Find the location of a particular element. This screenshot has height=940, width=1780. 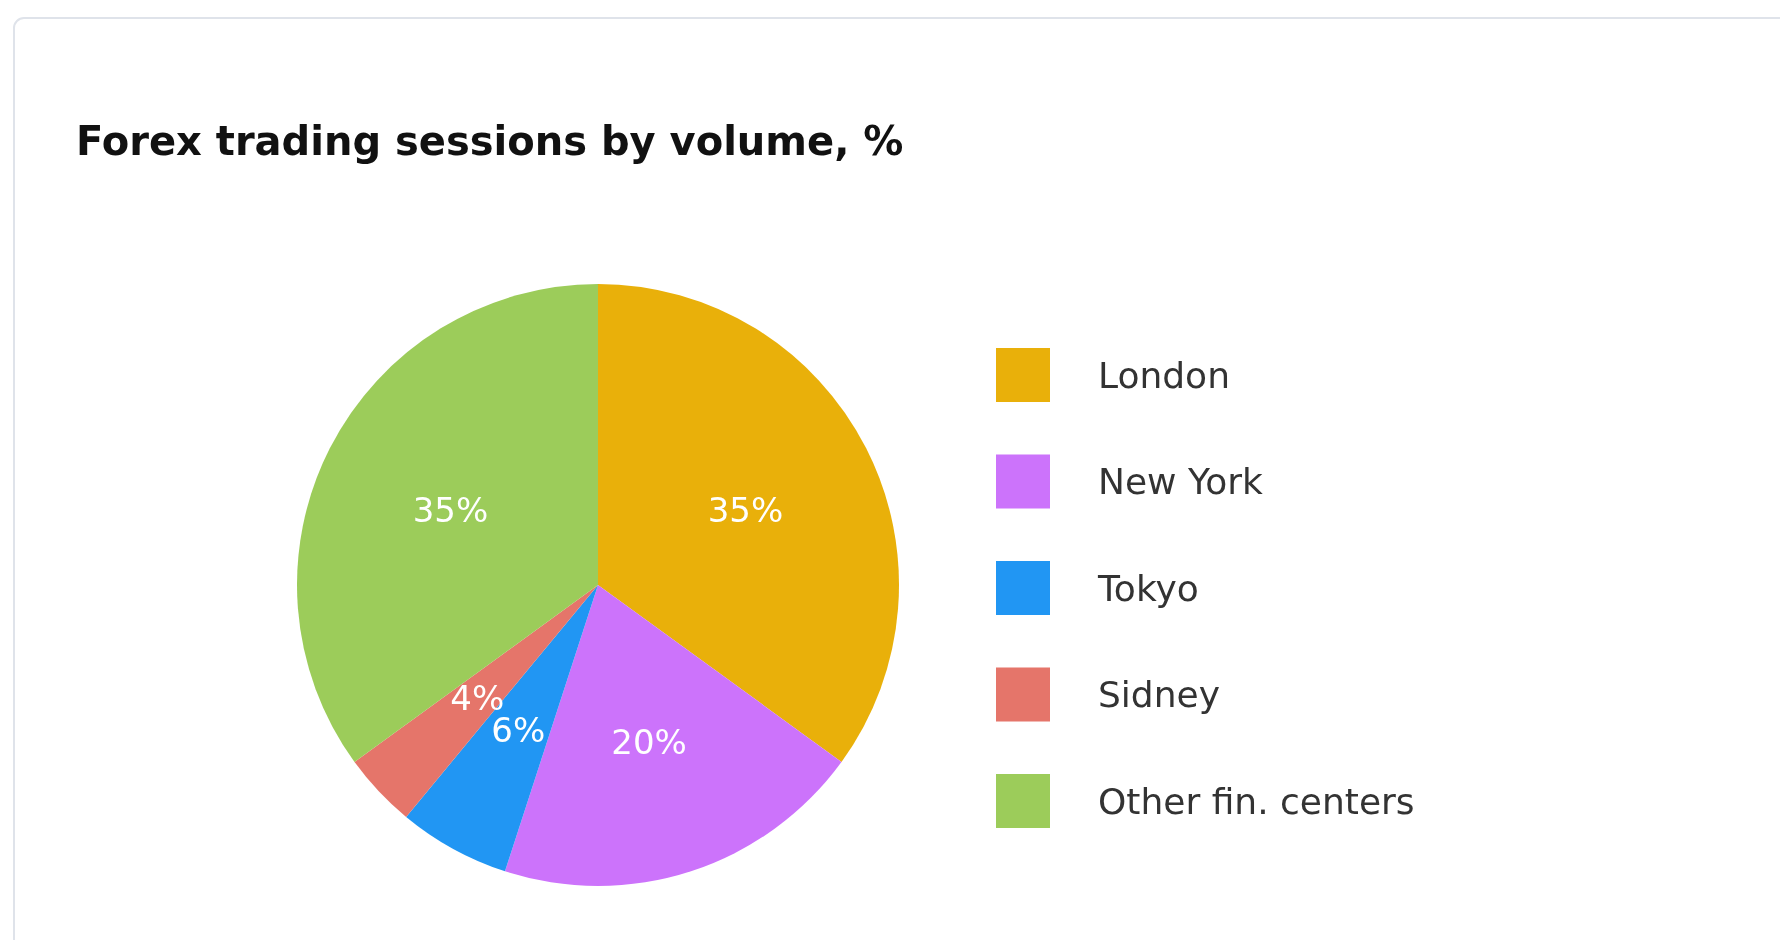

legend-label: London is located at coordinates (1164, 375).